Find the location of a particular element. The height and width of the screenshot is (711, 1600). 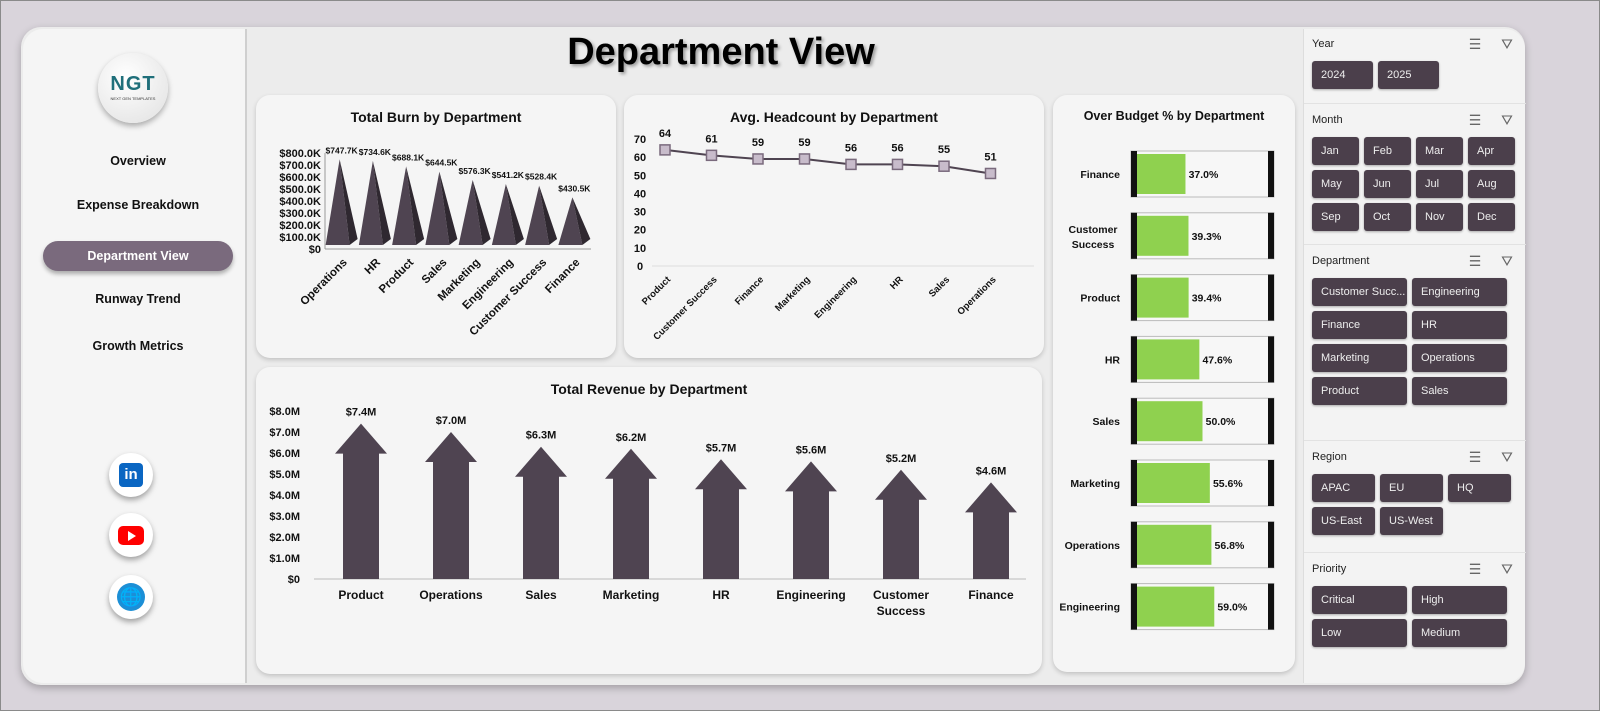

chart-title: Over Budget % by Department is located at coordinates (1174, 116).